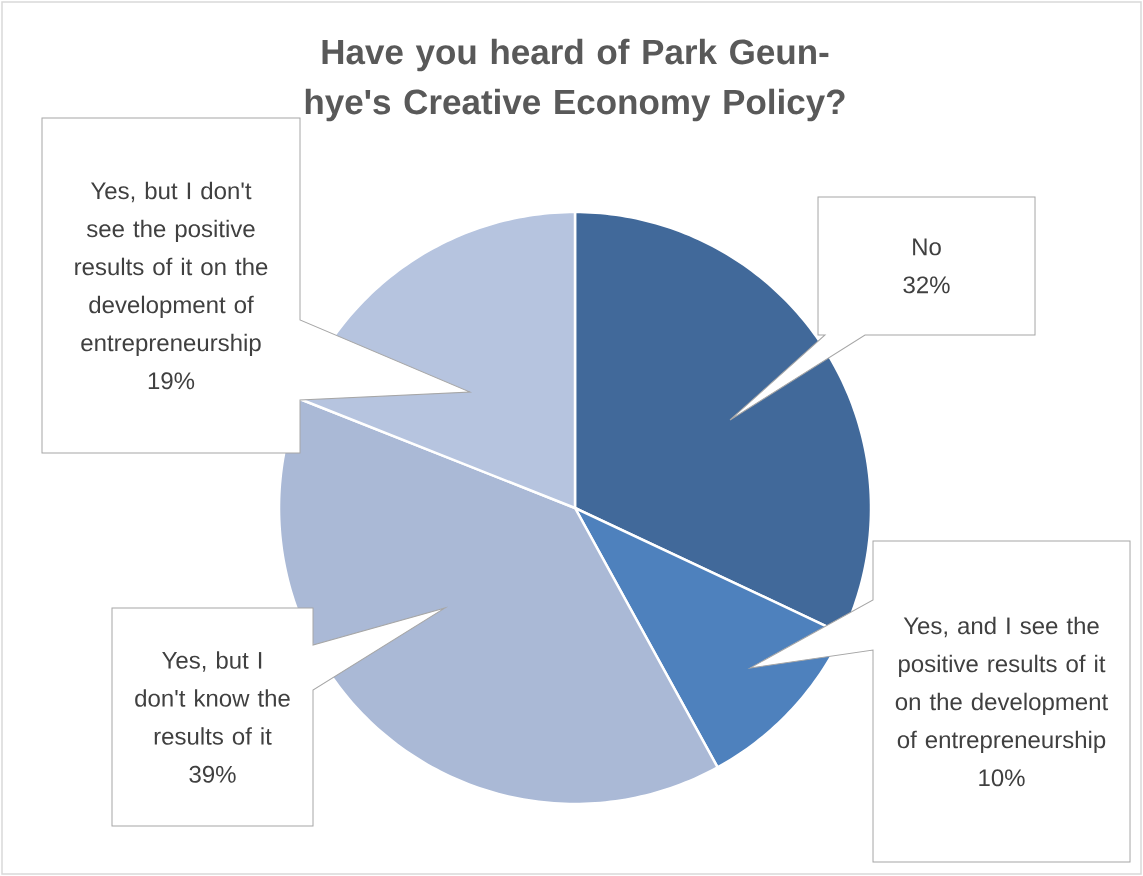 The image size is (1143, 876). What do you see at coordinates (212, 774) in the screenshot?
I see `data-label: 39%` at bounding box center [212, 774].